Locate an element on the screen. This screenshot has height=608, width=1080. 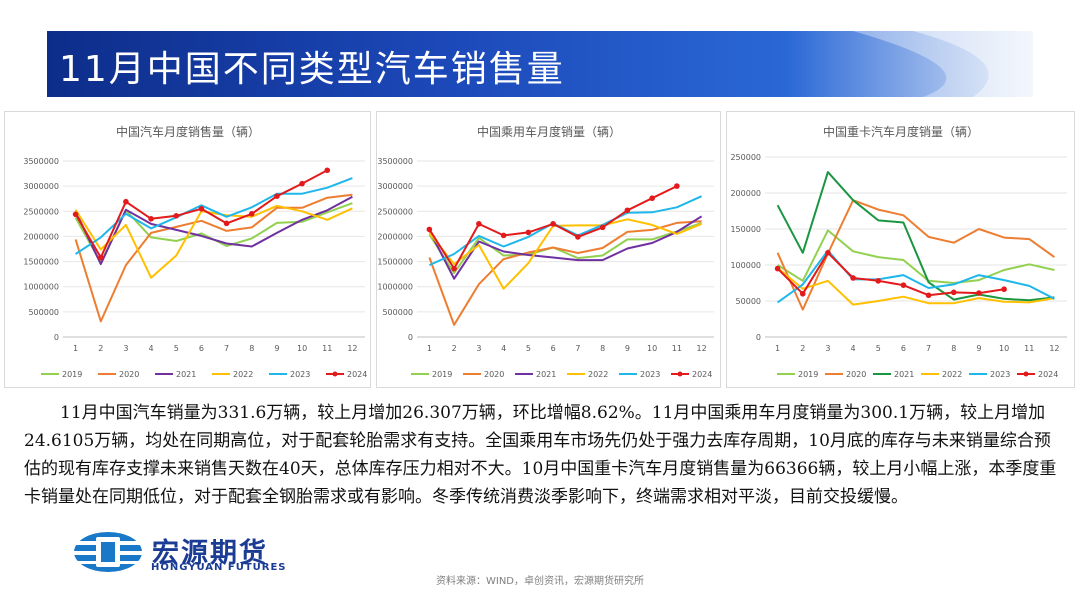
y-tick-label: 200000 is located at coordinates (745, 193).